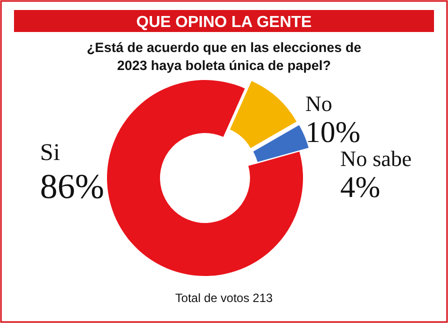 This screenshot has height=323, width=448. What do you see at coordinates (72, 186) in the screenshot?
I see `data-label: 86%` at bounding box center [72, 186].